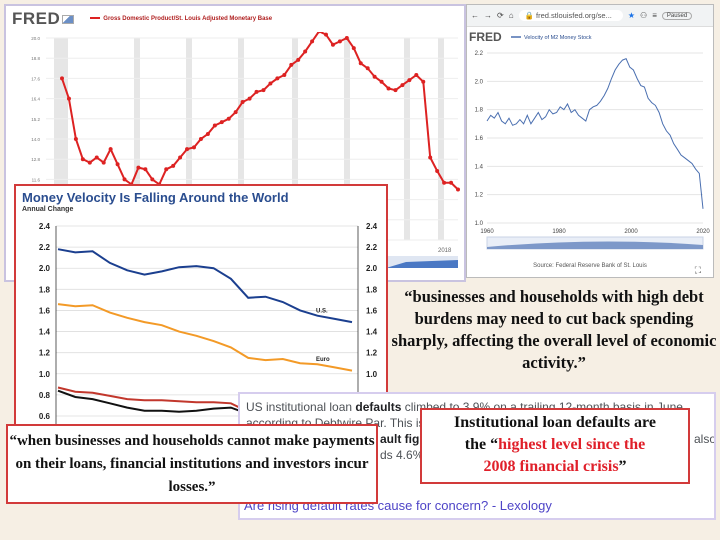 This screenshot has width=720, height=540. Describe the element at coordinates (475, 15) in the screenshot. I see `back-icon: ←` at that location.